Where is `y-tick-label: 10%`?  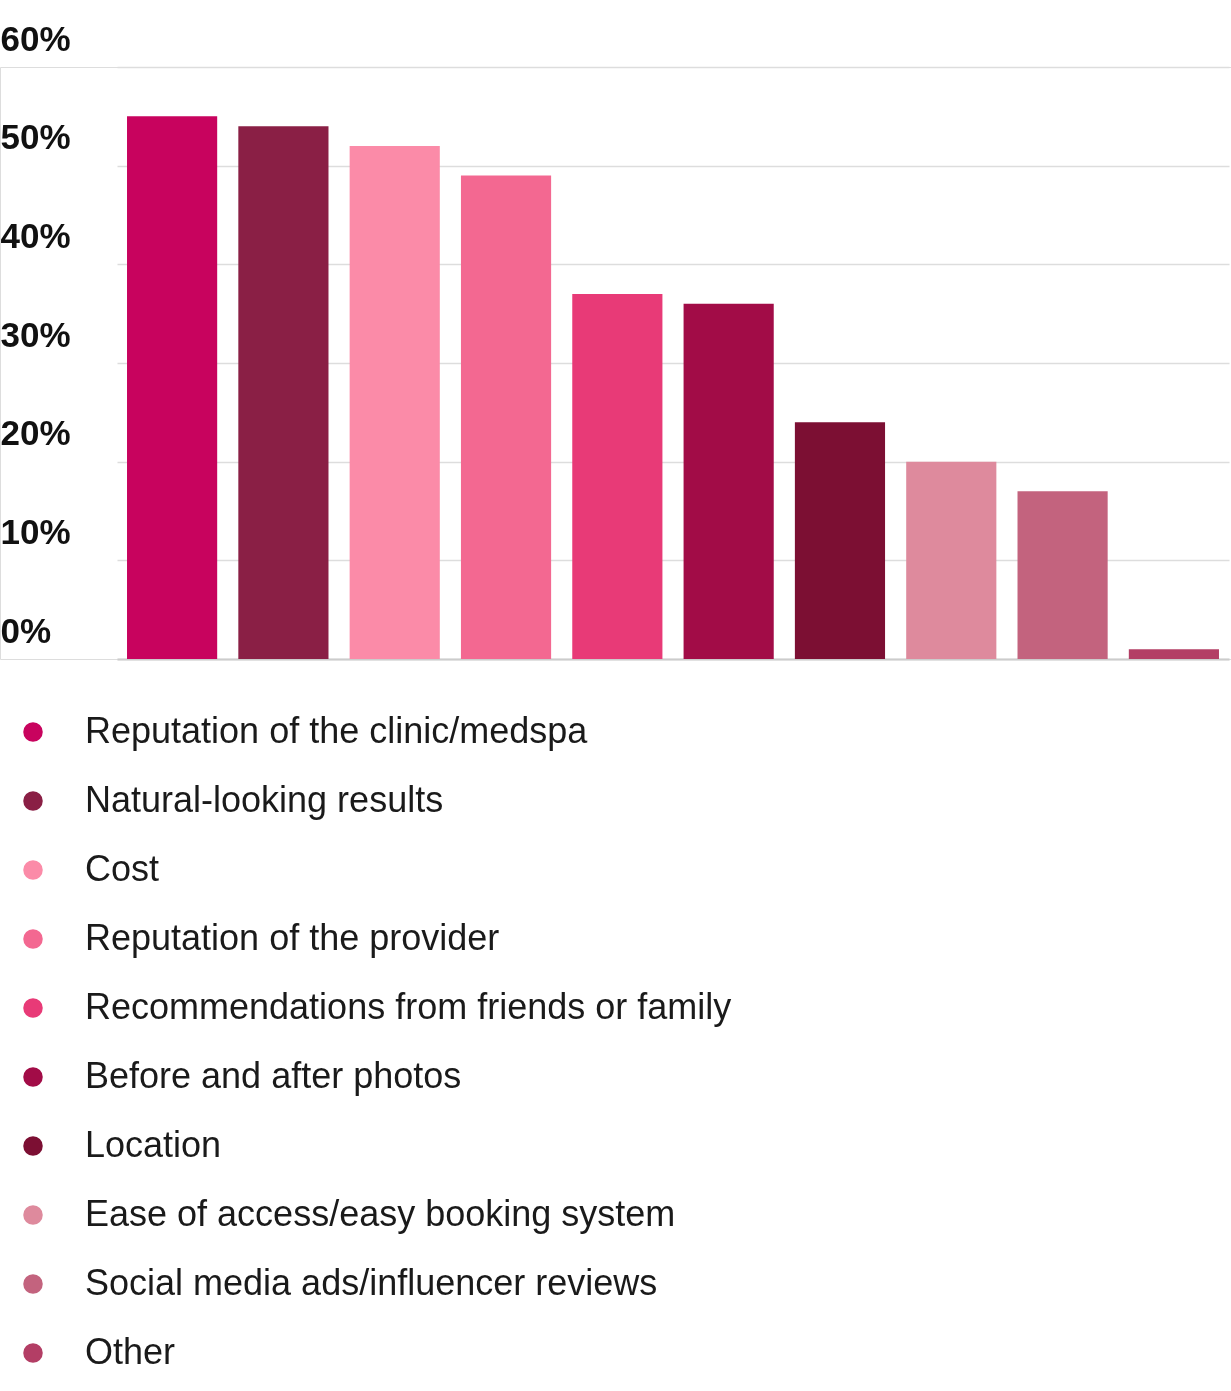
y-tick-label: 10% is located at coordinates (35, 531).